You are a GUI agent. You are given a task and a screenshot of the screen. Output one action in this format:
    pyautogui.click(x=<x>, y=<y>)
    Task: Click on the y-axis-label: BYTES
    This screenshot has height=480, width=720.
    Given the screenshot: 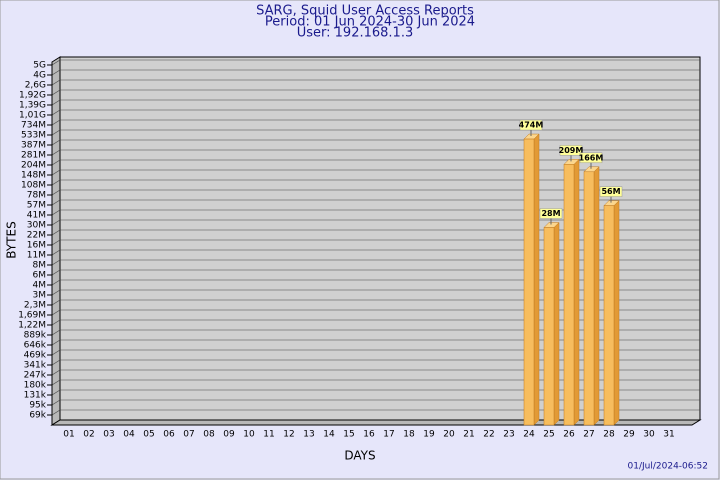 What is the action you would take?
    pyautogui.click(x=12, y=239)
    